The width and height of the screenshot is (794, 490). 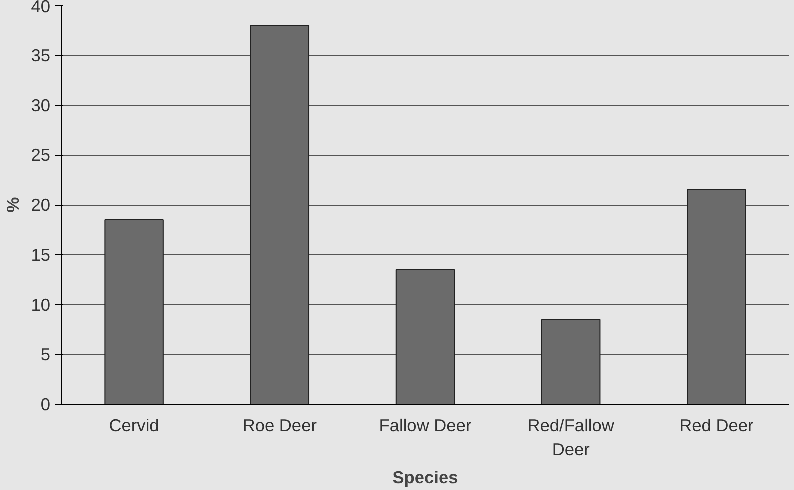 What do you see at coordinates (41, 205) in the screenshot?
I see `y-tick-label: 20` at bounding box center [41, 205].